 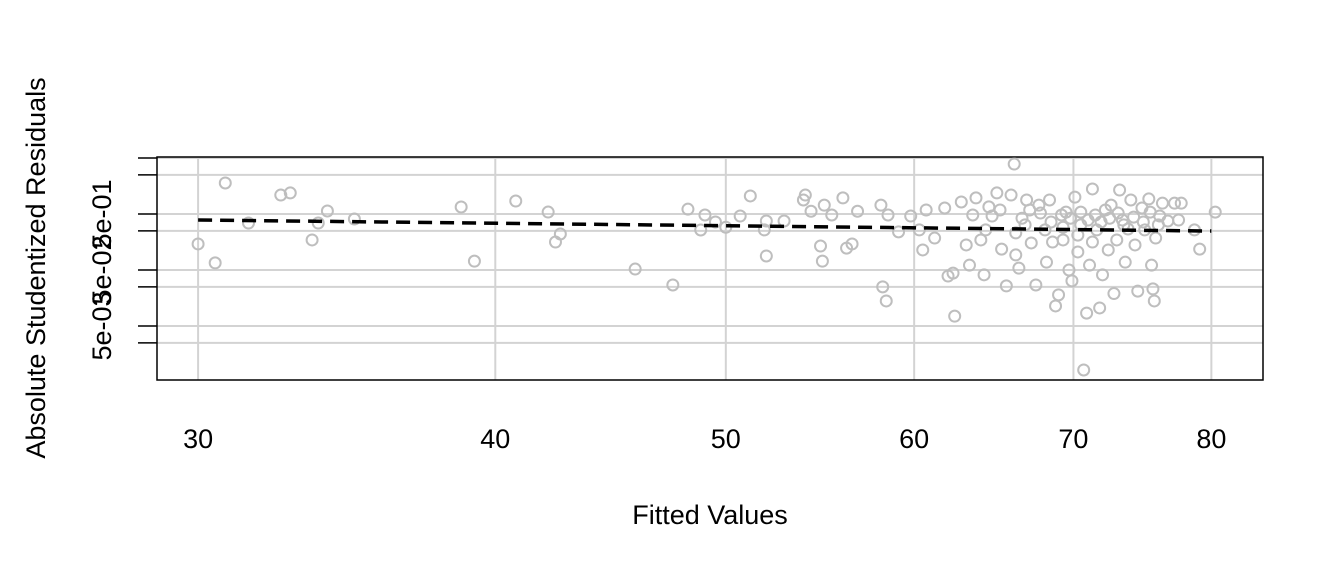 I want to click on x-axis-label: Fitted Values, so click(x=710, y=515).